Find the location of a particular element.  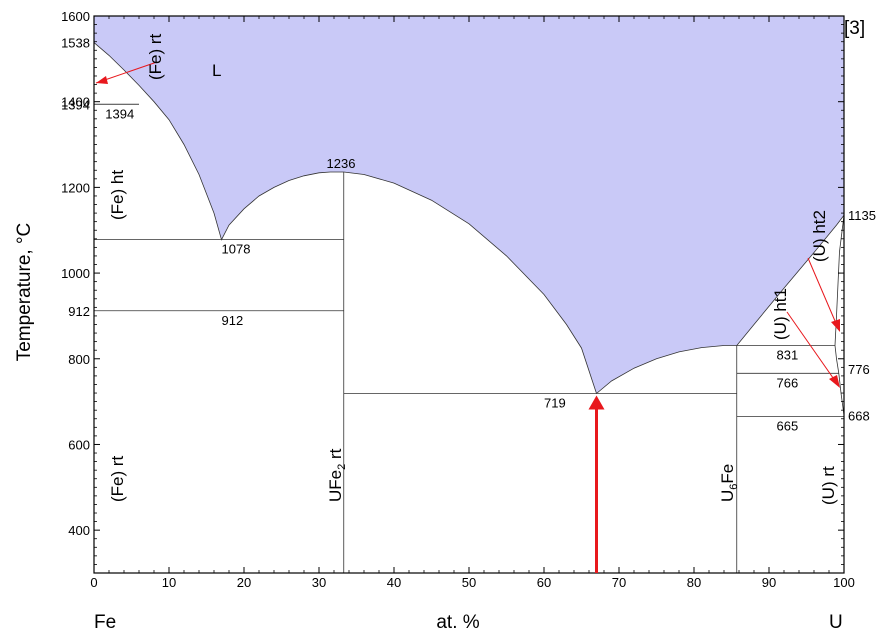

isotherm-label-912: 912 is located at coordinates (233, 320).